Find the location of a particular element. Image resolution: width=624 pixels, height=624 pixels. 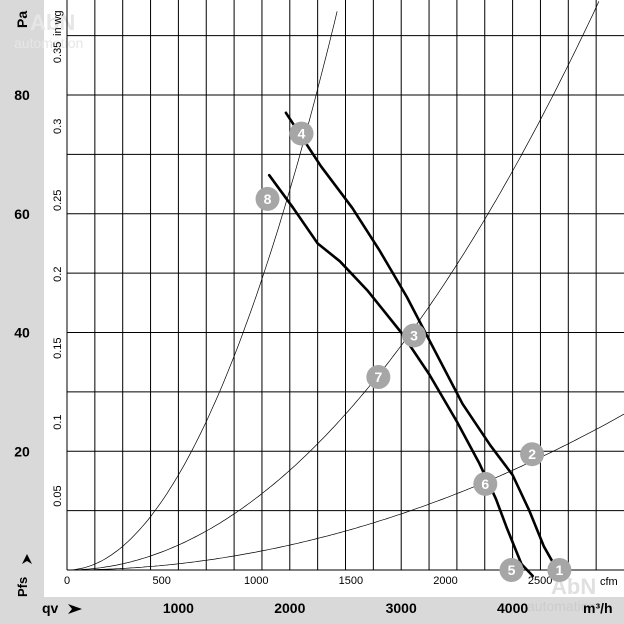

operating-point-7: 7 is located at coordinates (378, 377).